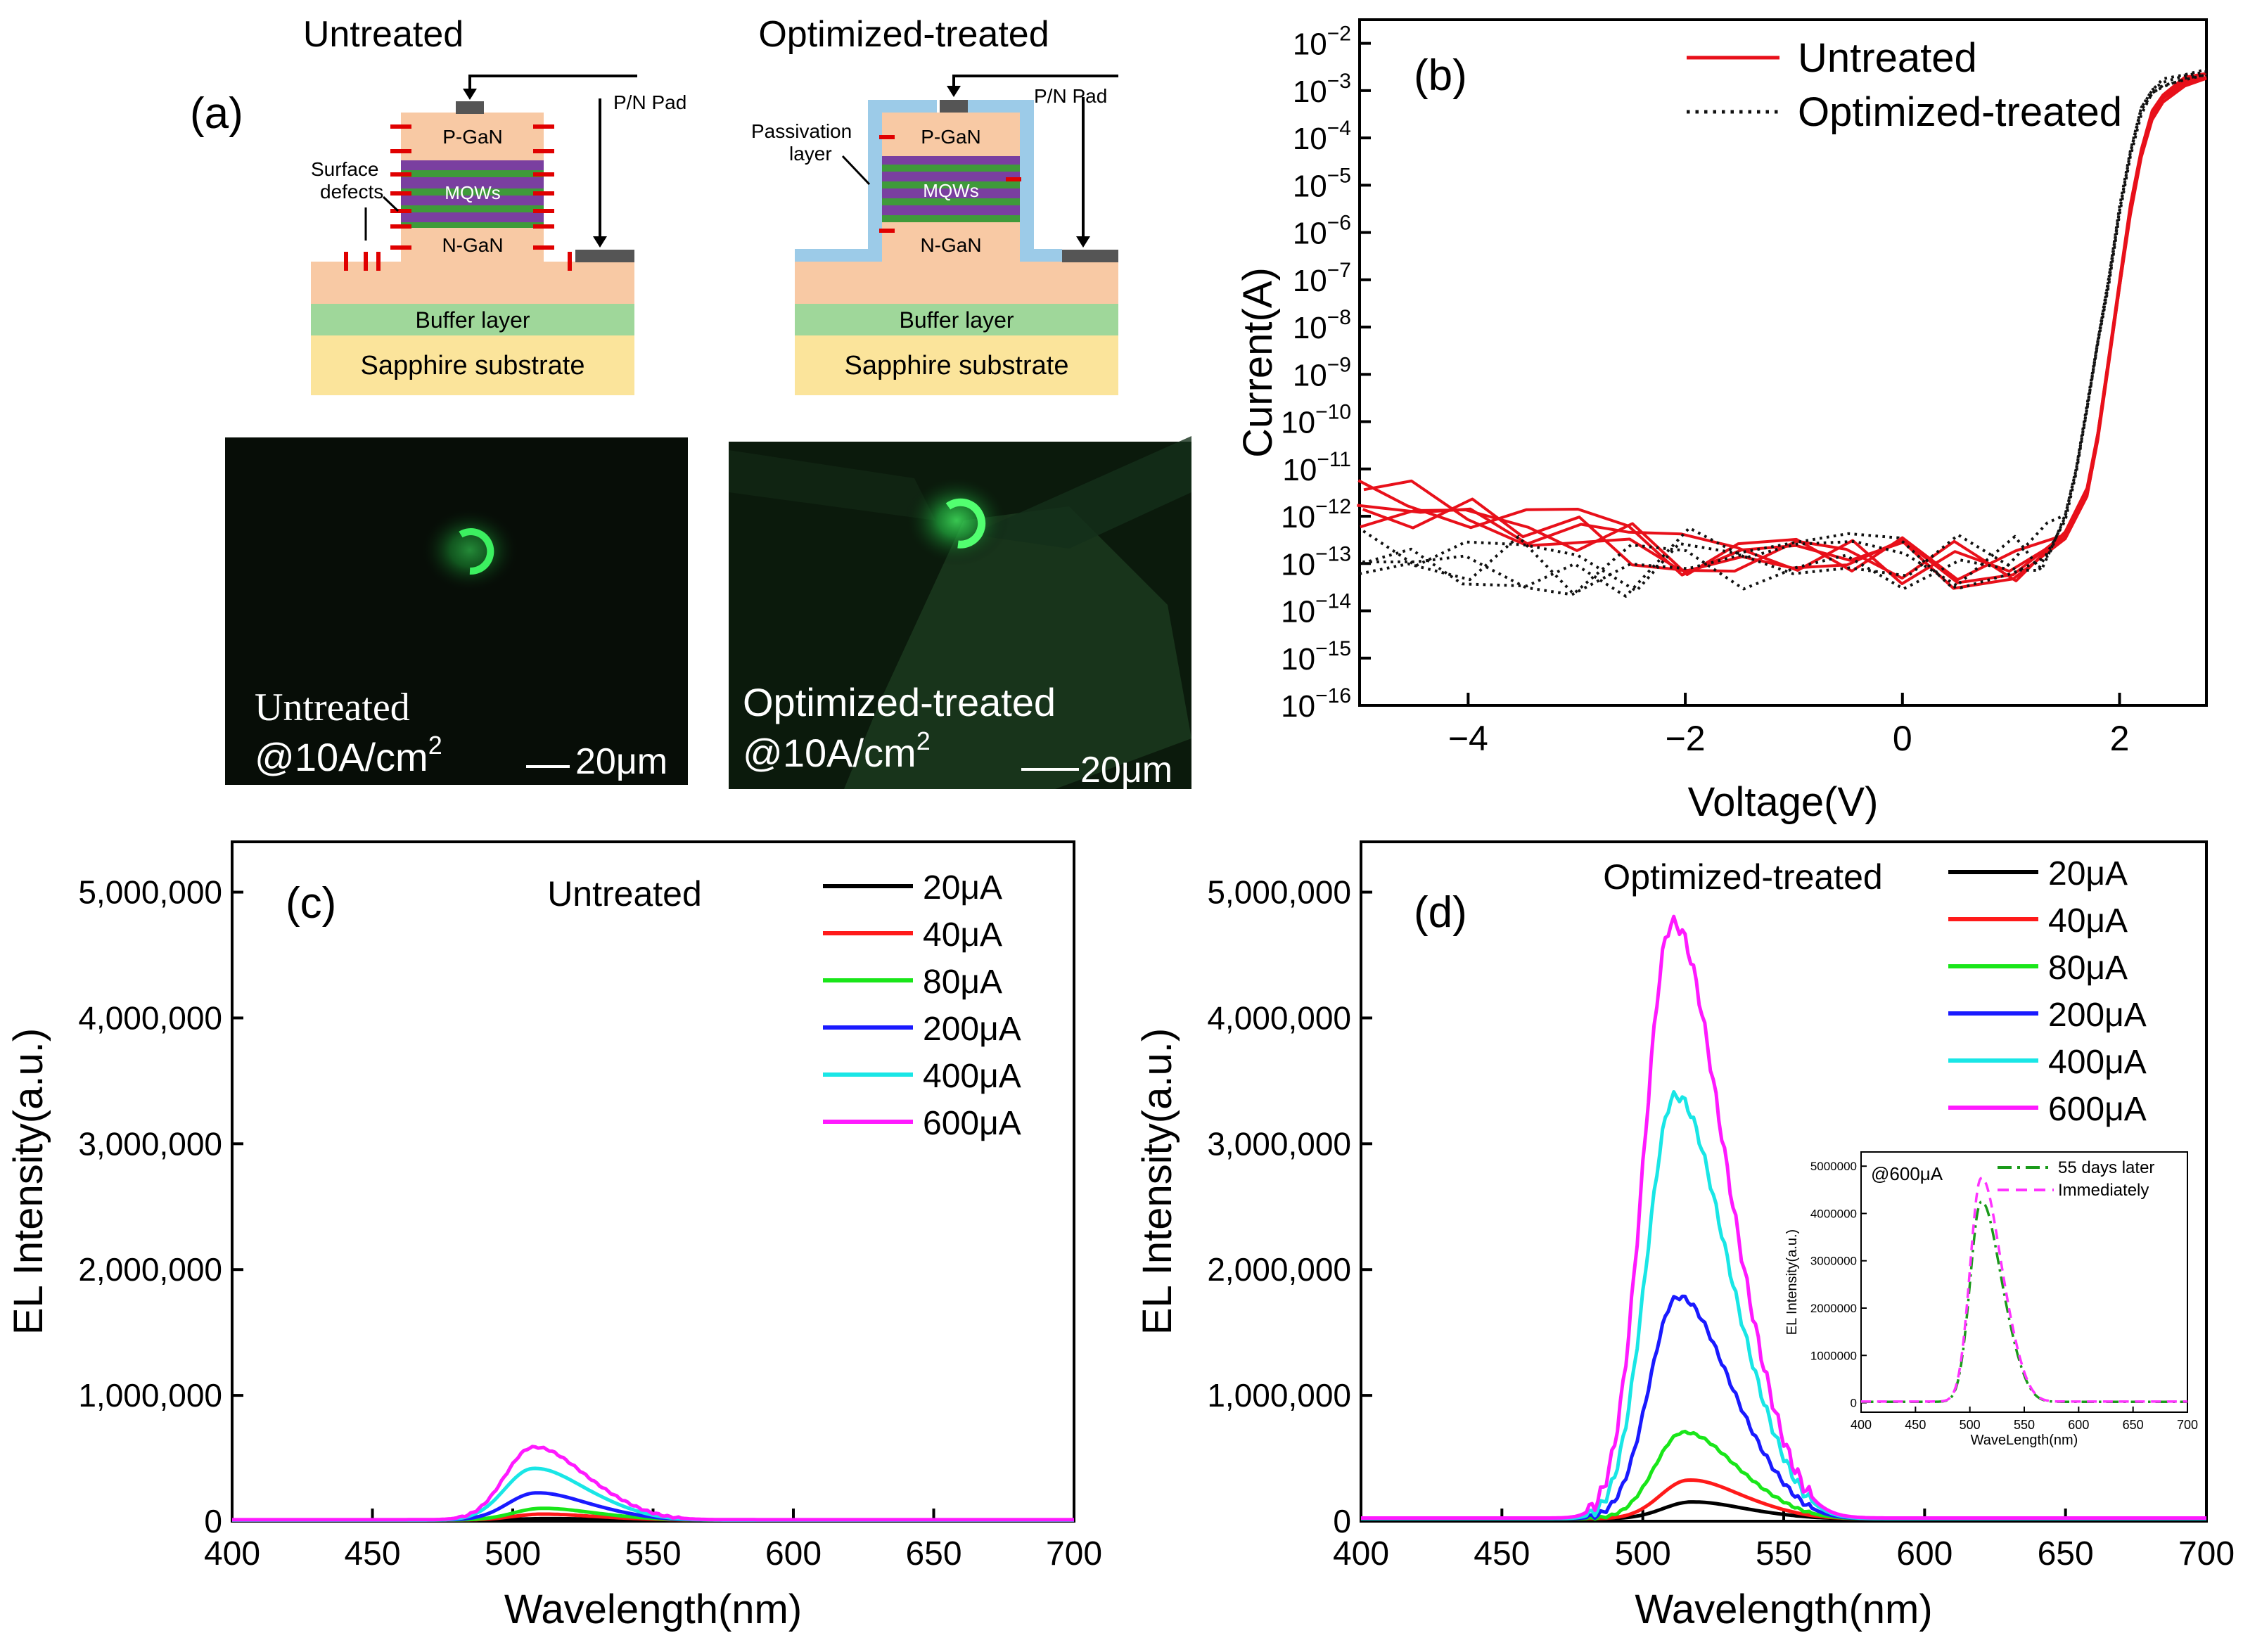  Describe the element at coordinates (621, 761) in the screenshot. I see `untreated-scale-label: 20μm` at that location.